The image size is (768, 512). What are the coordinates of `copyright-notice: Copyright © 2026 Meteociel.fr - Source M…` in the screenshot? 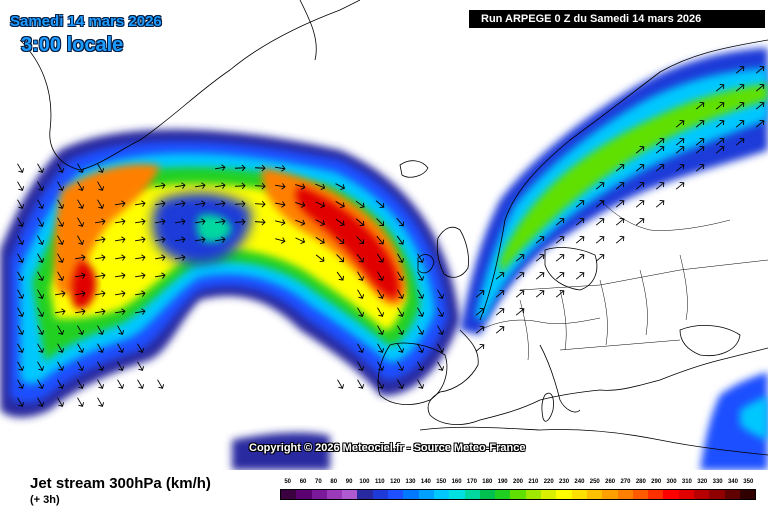 It's located at (387, 448).